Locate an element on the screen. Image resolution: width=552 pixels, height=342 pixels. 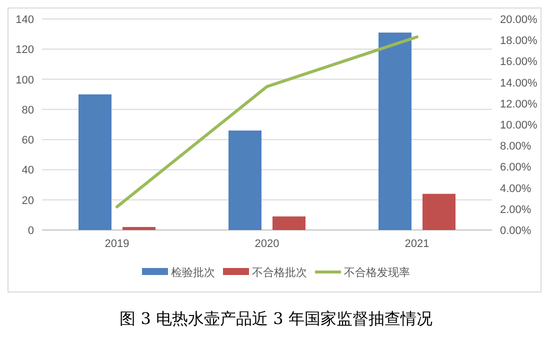
y2-tick-label: 2.00% is located at coordinates (516, 210).